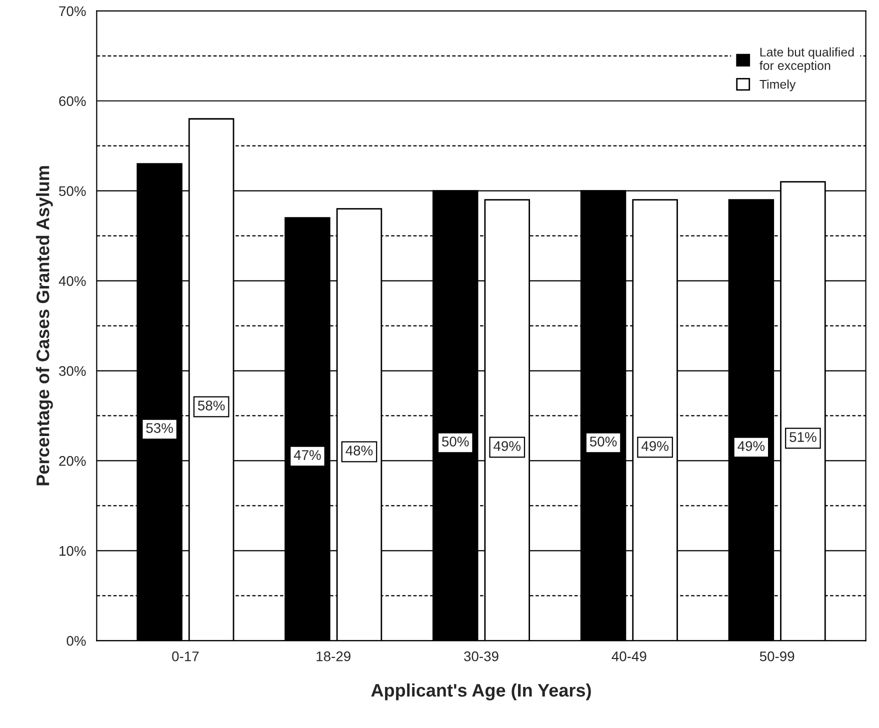  I want to click on data-label: 58%, so click(211, 405).